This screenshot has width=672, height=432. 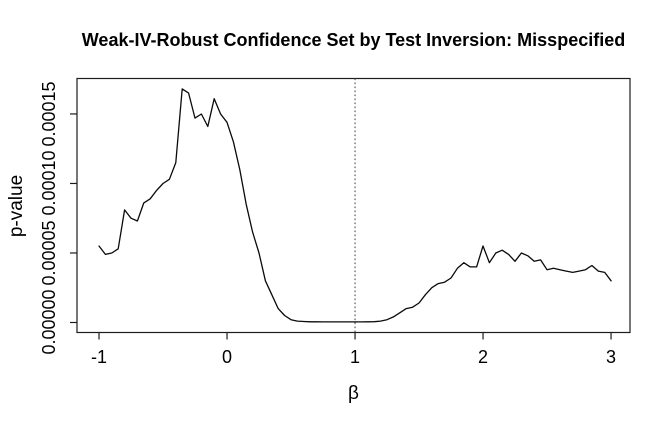 I want to click on x-tick-label: 1, so click(x=355, y=357).